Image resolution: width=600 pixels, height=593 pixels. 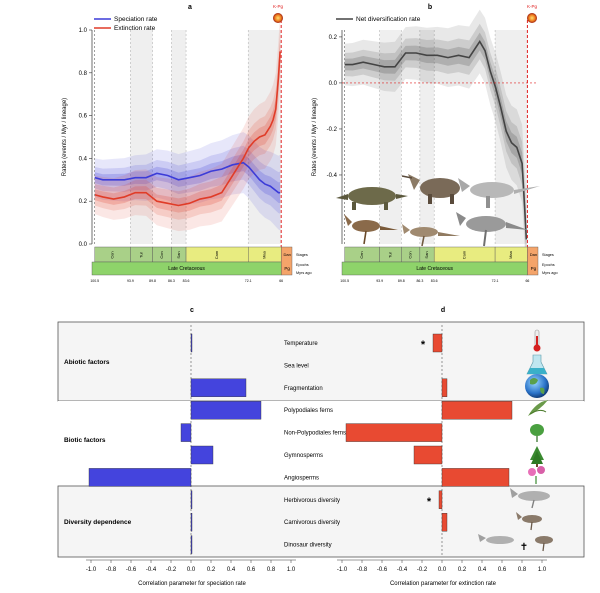 I want to click on x-tick-label: 0.8, so click(x=522, y=570).